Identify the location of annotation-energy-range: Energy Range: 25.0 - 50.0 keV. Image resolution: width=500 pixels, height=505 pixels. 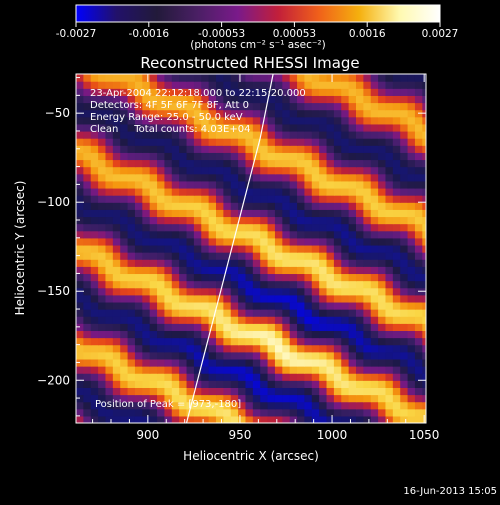
(166, 117).